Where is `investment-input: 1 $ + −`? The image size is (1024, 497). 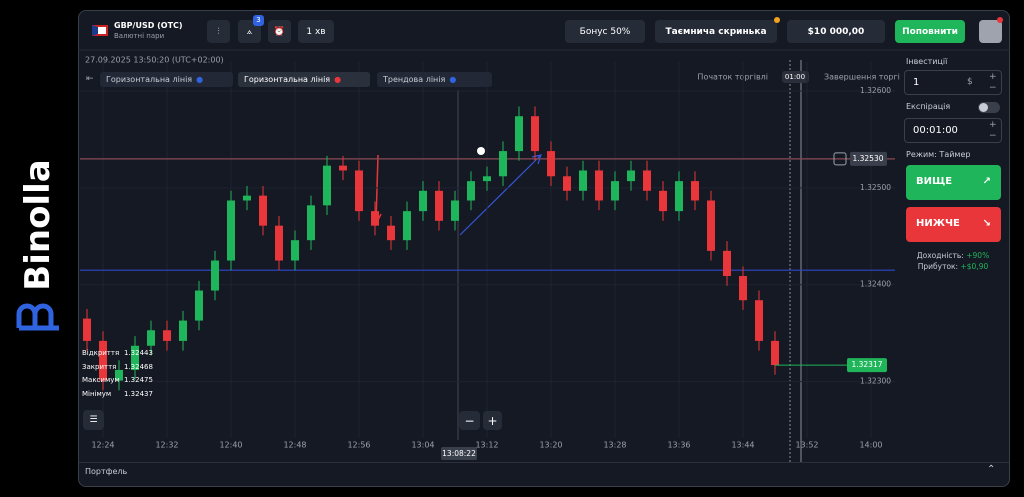 investment-input: 1 $ + − is located at coordinates (953, 82).